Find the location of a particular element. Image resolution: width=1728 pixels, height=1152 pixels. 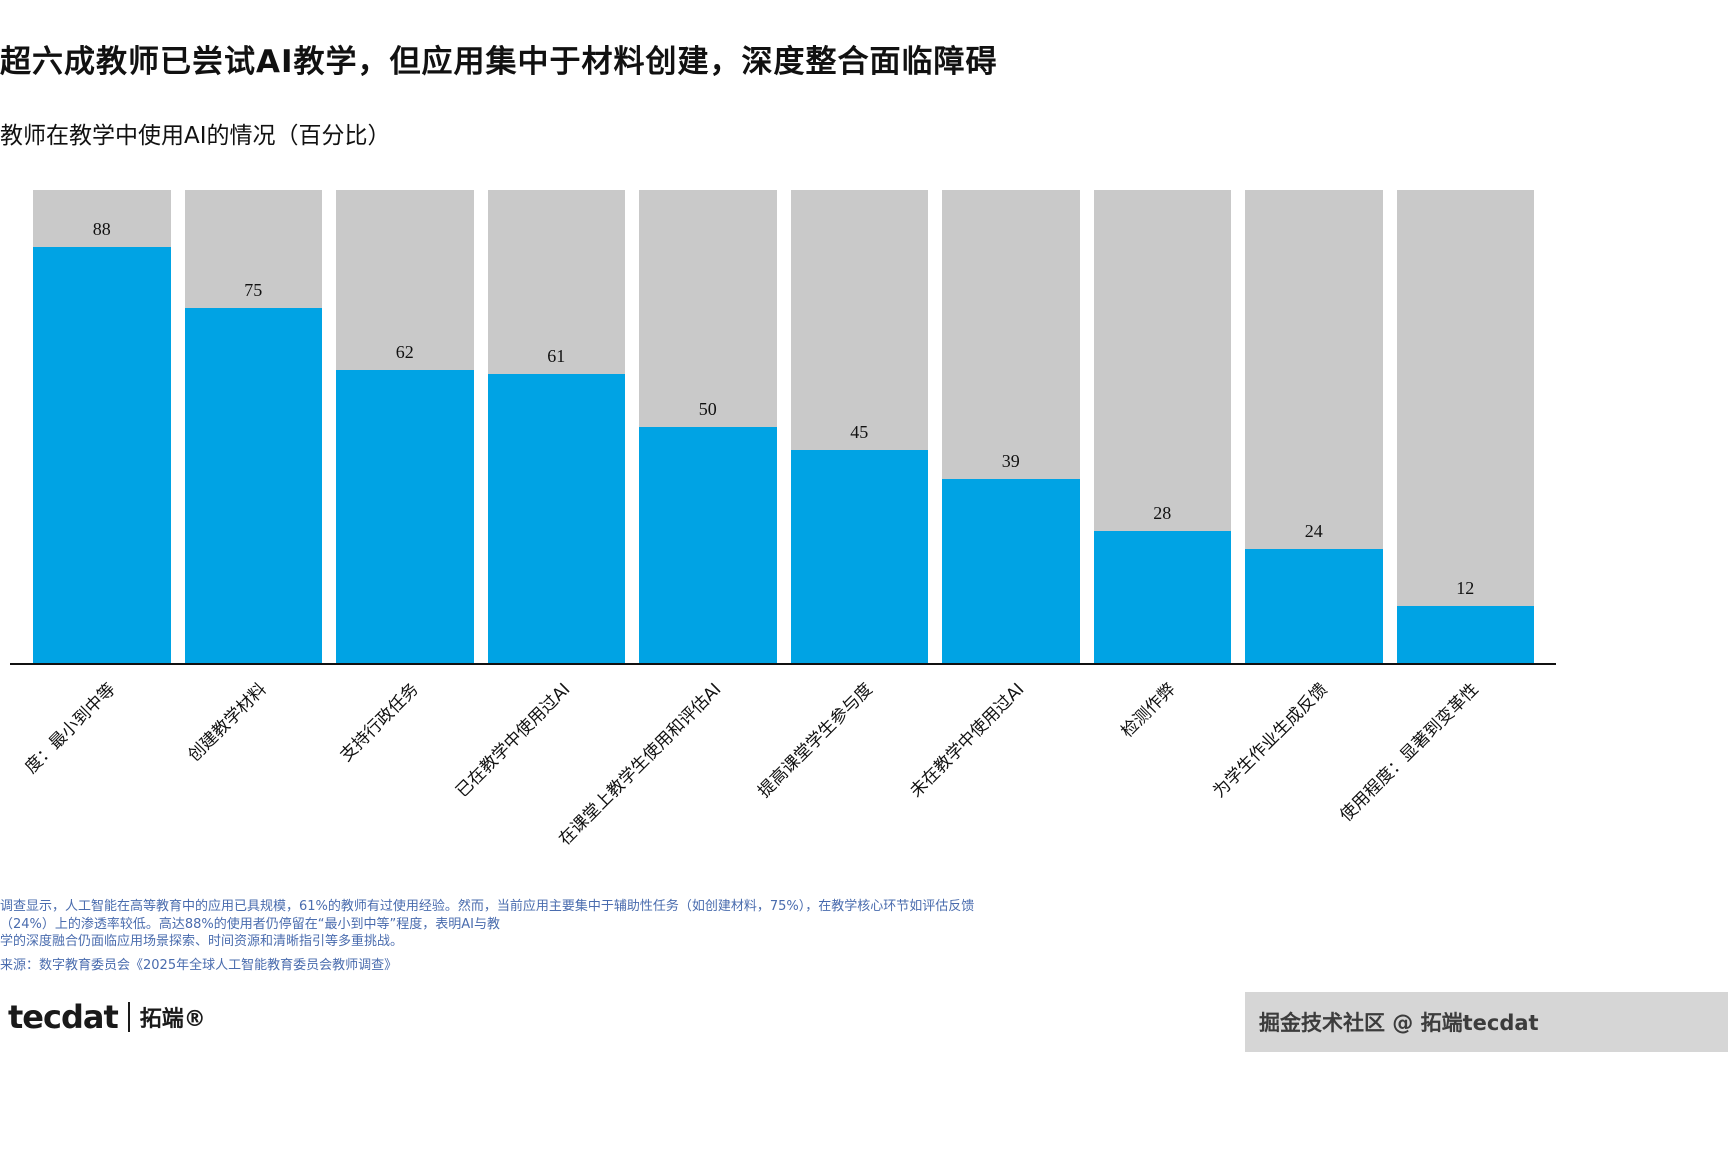

x-axis-label: 使用程度：显著到变革性 is located at coordinates (1409, 752).